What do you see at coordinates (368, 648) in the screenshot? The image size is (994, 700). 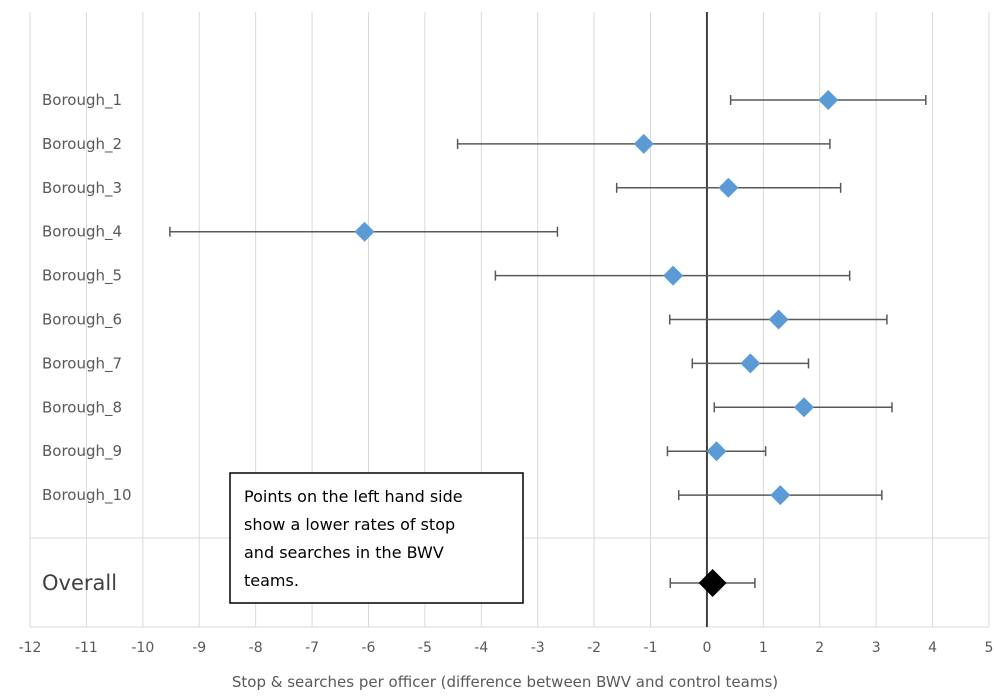 I see `x-tick-label: -6` at bounding box center [368, 648].